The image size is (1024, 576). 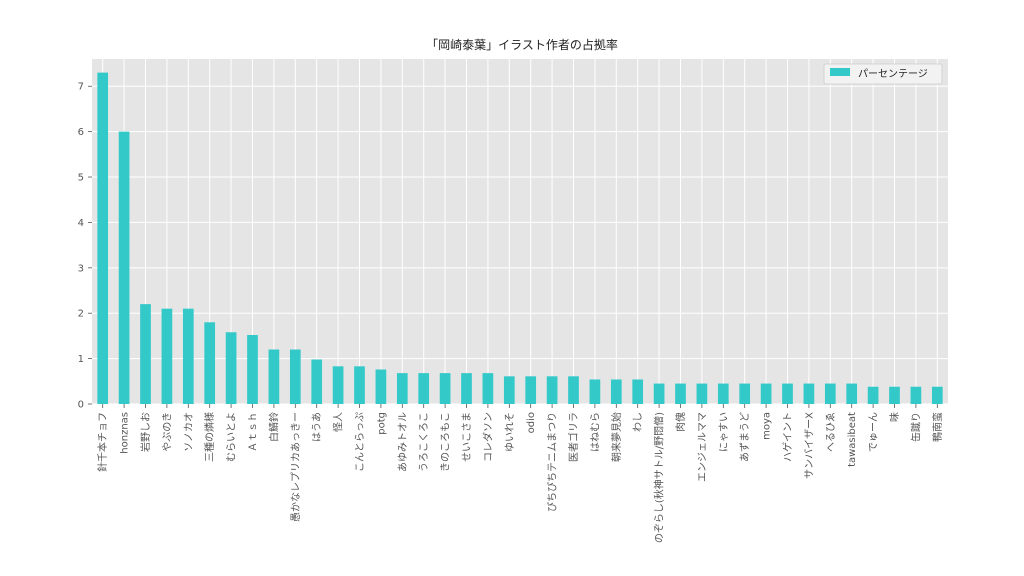 What do you see at coordinates (595, 432) in the screenshot?
I see `x-tick-label: はねむら` at bounding box center [595, 432].